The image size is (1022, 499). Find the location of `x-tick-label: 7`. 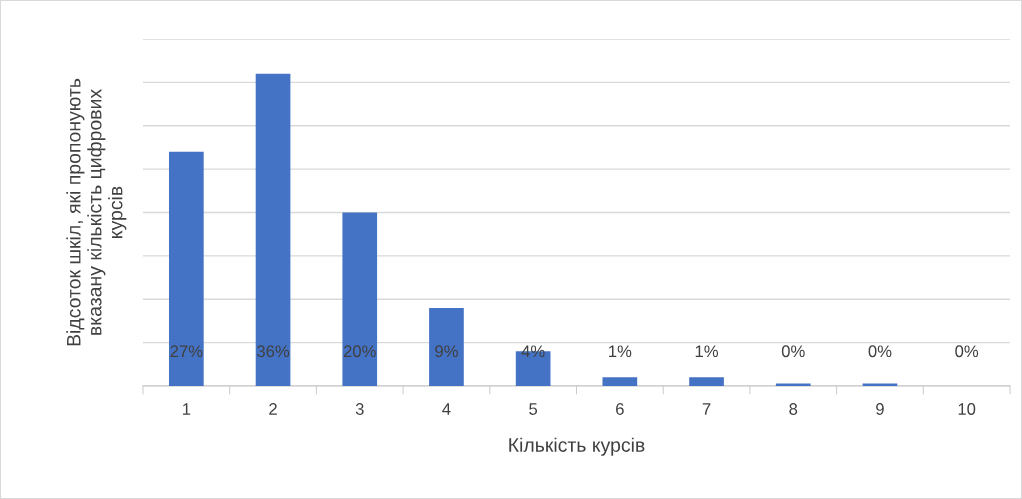

x-tick-label: 7 is located at coordinates (706, 409).